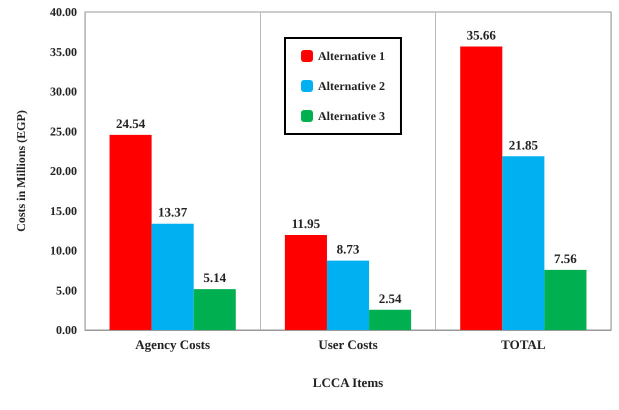  Describe the element at coordinates (566, 258) in the screenshot. I see `data-label: 7.56` at that location.